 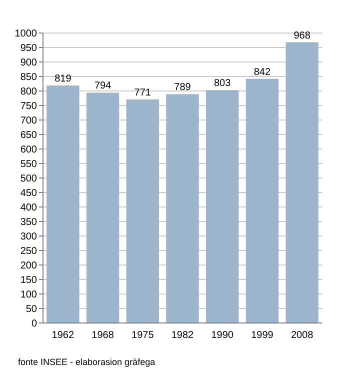 What do you see at coordinates (182, 335) in the screenshot?
I see `x-tick-label: 1982` at bounding box center [182, 335].